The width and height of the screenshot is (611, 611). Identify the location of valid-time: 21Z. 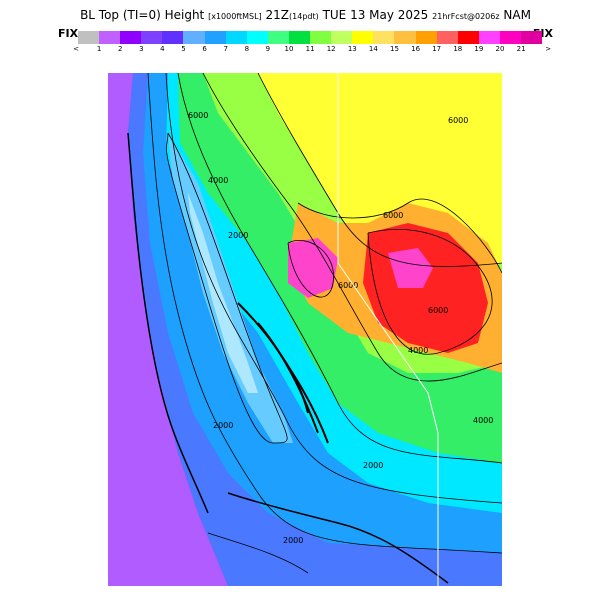
(277, 15).